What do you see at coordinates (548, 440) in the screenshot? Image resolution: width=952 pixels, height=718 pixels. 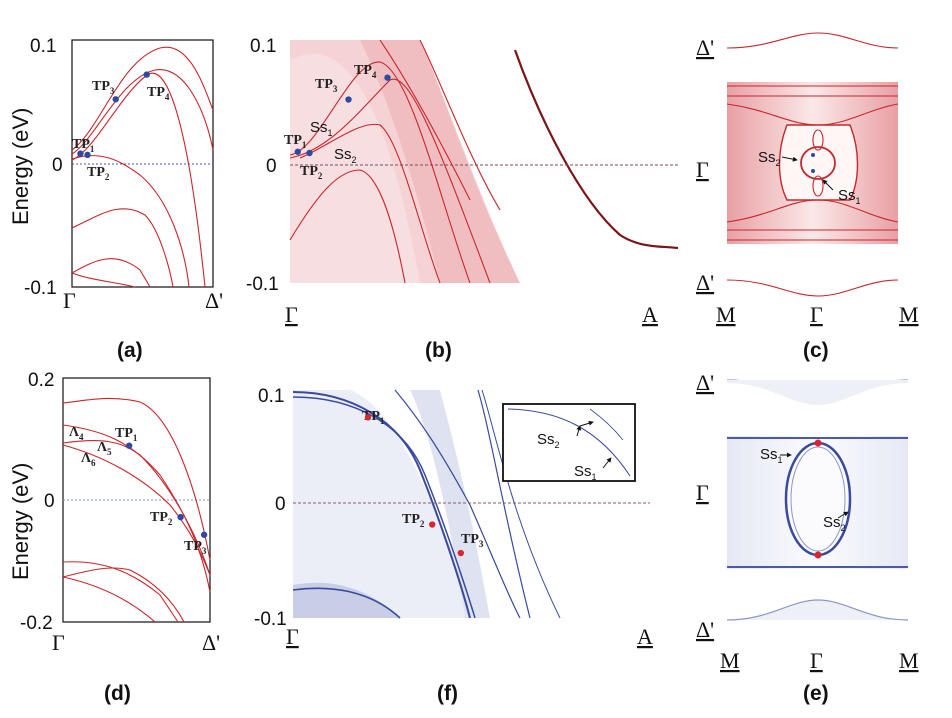 I see `inset-ss2-label: Ss2` at bounding box center [548, 440].